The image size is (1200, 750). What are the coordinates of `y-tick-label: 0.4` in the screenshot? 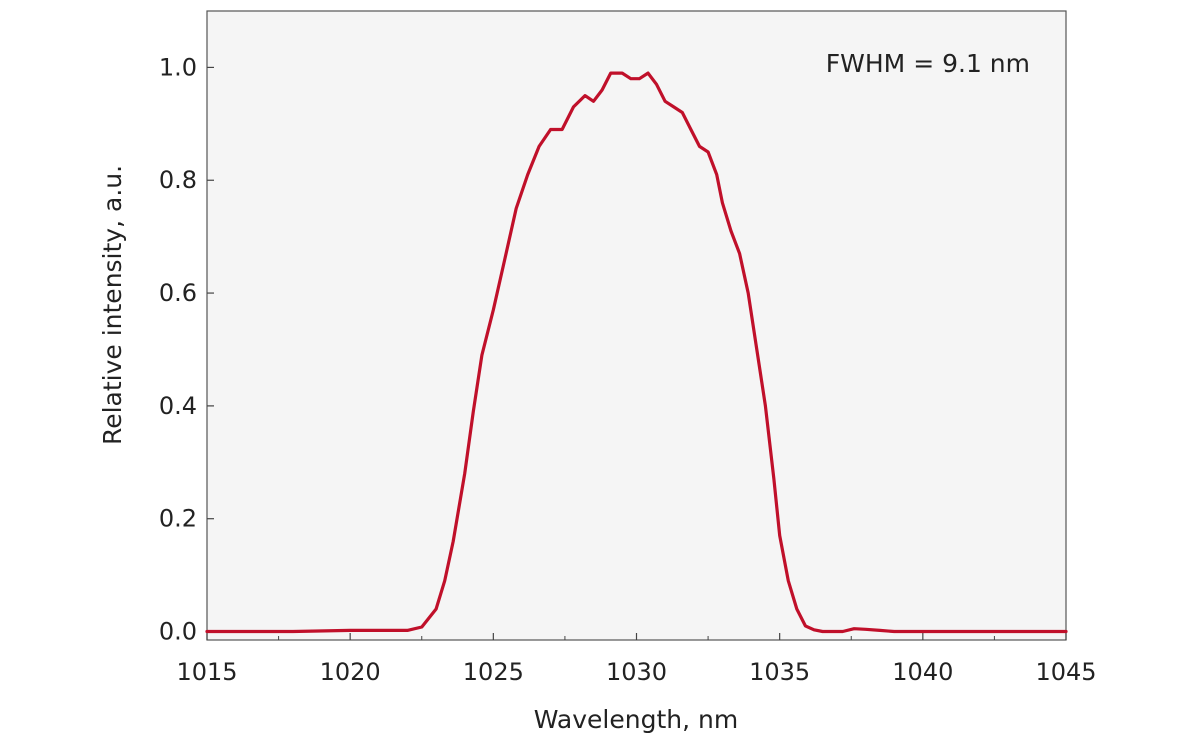 It's located at (178, 406).